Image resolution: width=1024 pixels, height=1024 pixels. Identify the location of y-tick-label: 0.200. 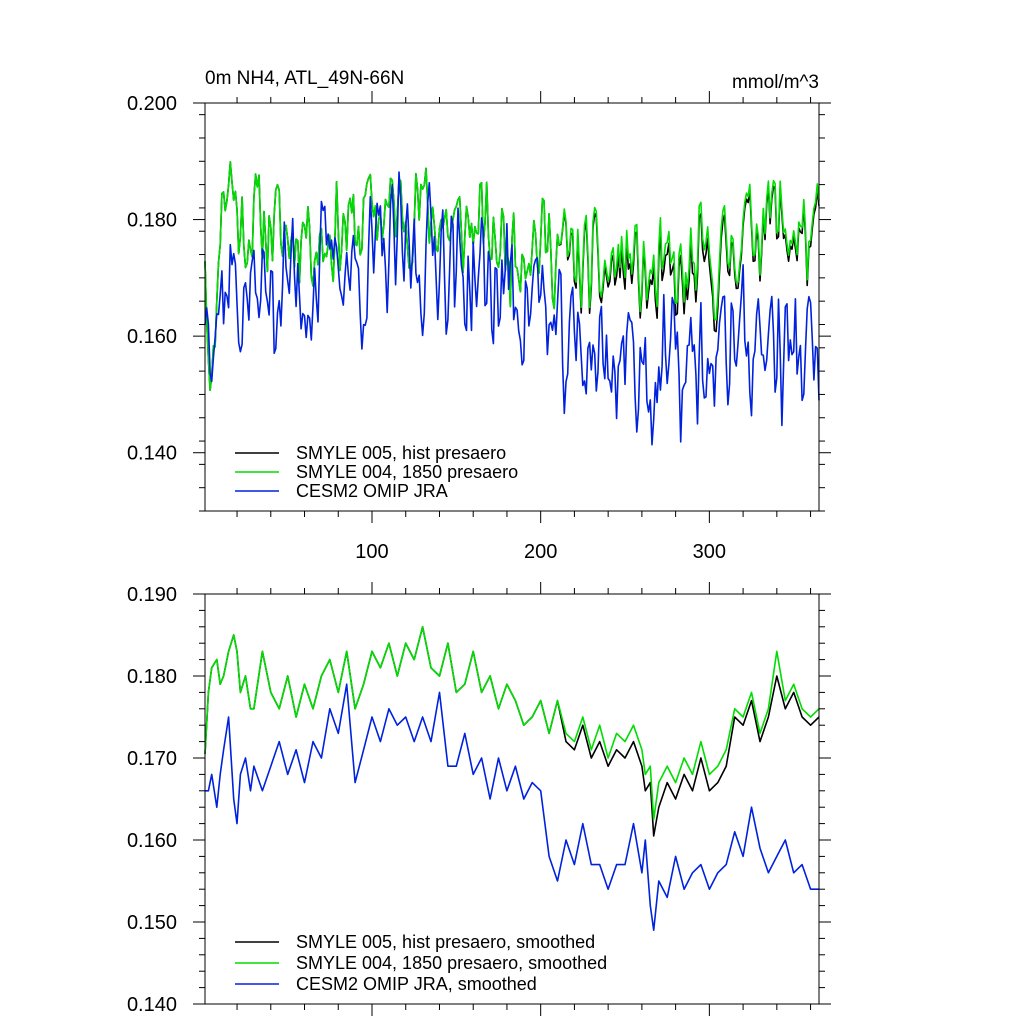
(152, 104).